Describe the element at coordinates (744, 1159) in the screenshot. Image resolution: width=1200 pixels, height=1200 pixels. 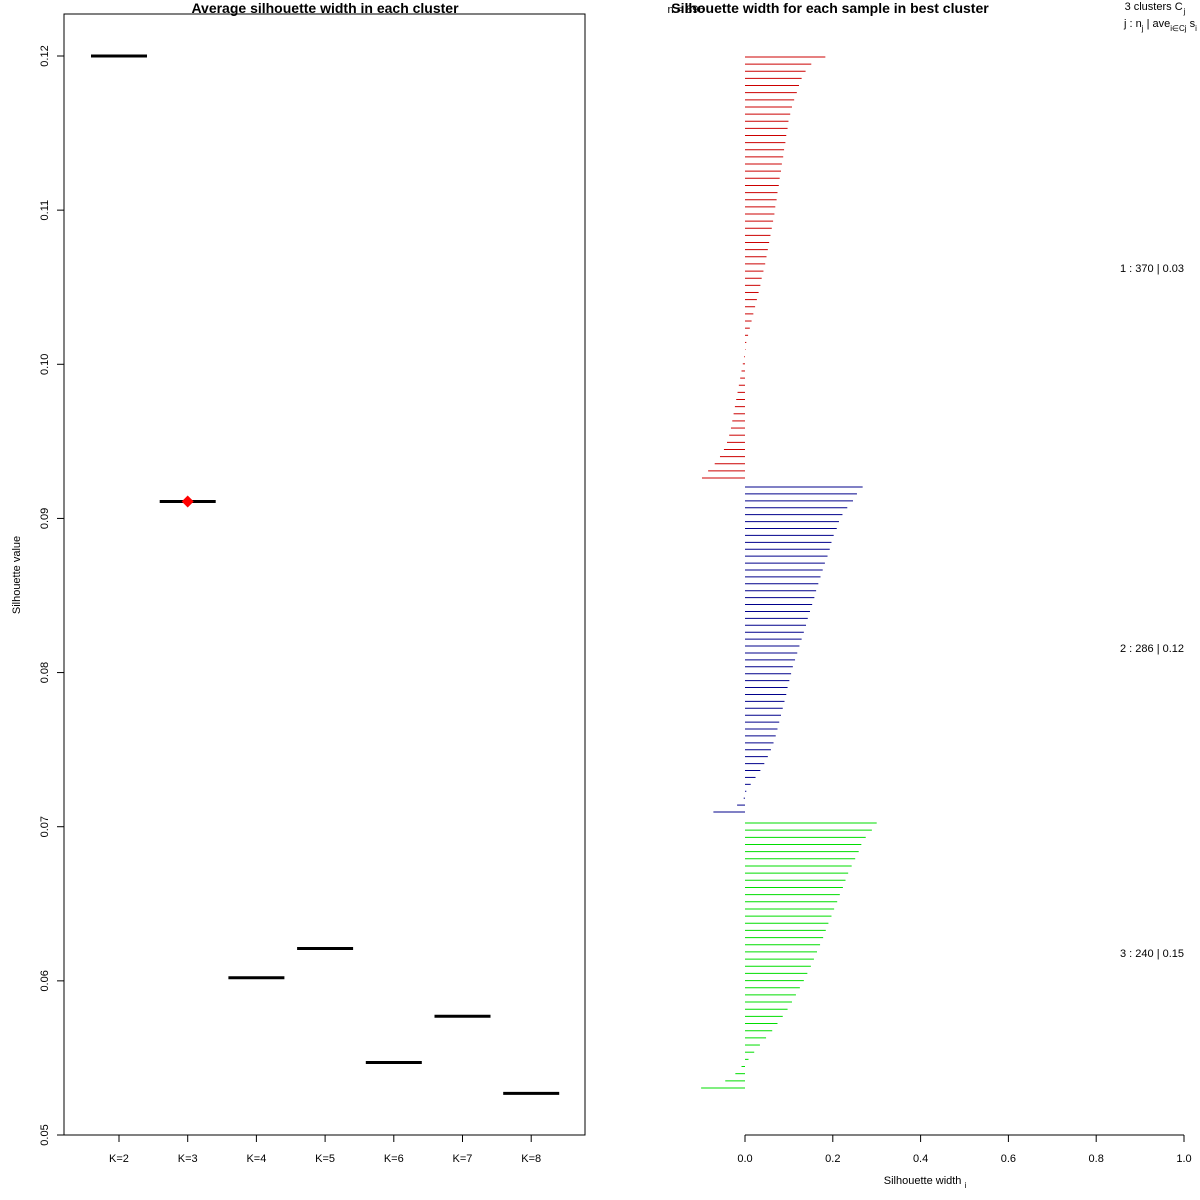
I see `right-x-tick-label: 0.0` at that location.